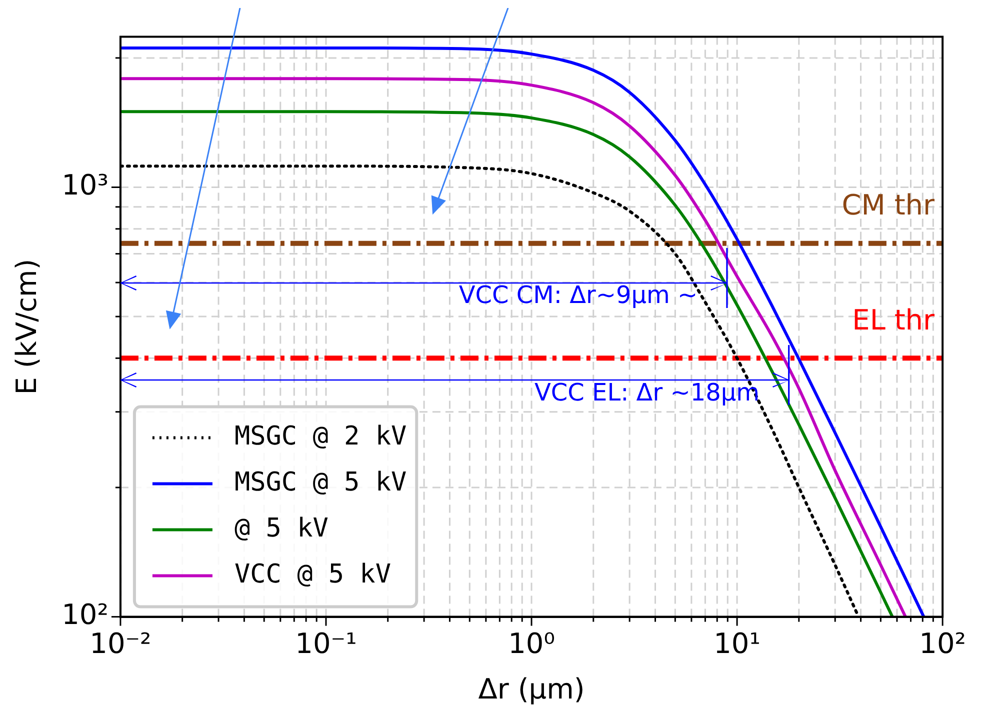  What do you see at coordinates (737, 643) in the screenshot?
I see `x-tick-label: 10¹` at bounding box center [737, 643].